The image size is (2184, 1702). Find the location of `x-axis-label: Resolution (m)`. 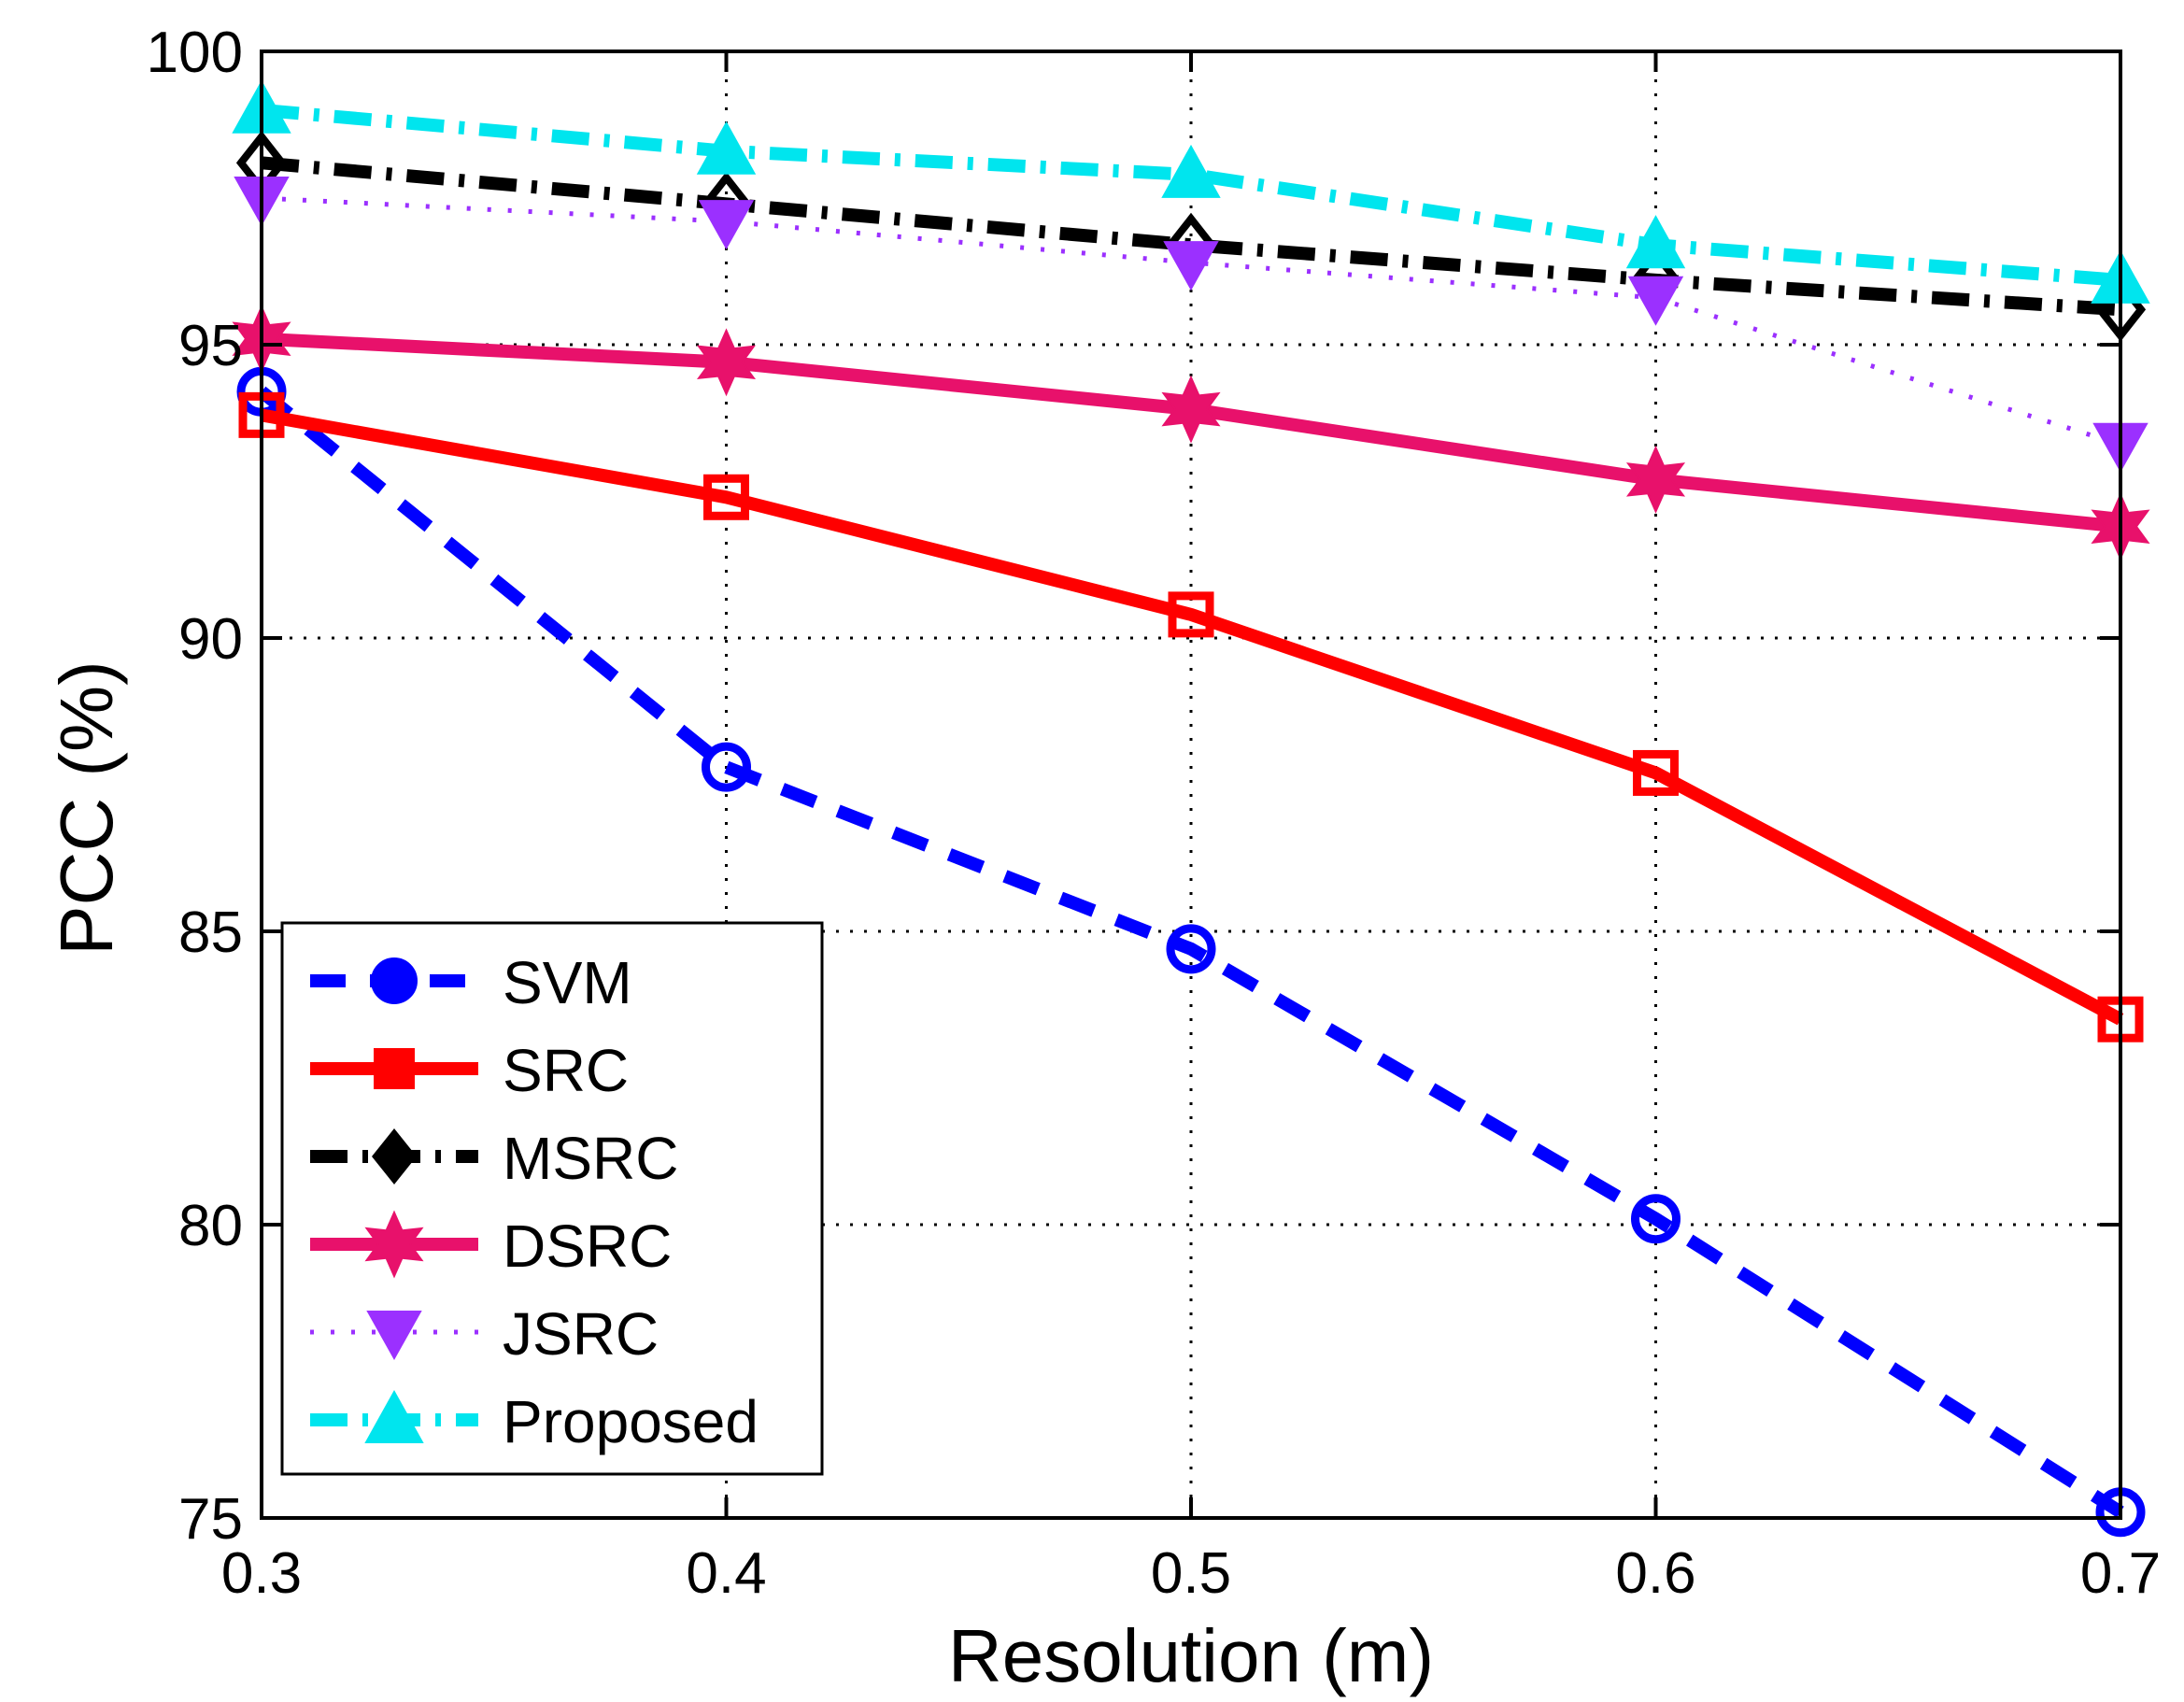

x-axis-label: Resolution (m) is located at coordinates (1191, 1655).